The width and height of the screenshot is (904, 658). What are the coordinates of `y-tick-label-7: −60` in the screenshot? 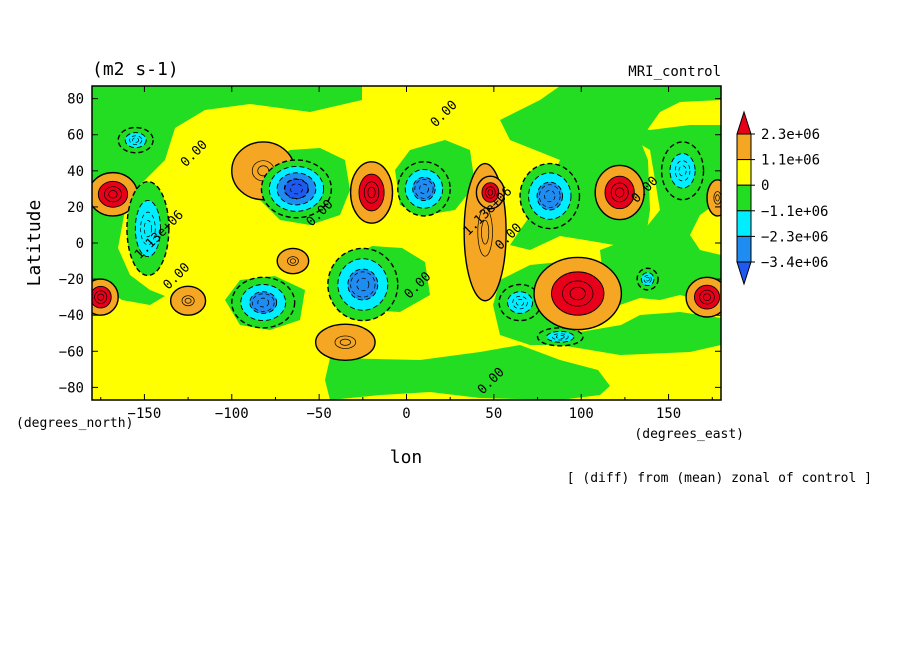 It's located at (71, 352).